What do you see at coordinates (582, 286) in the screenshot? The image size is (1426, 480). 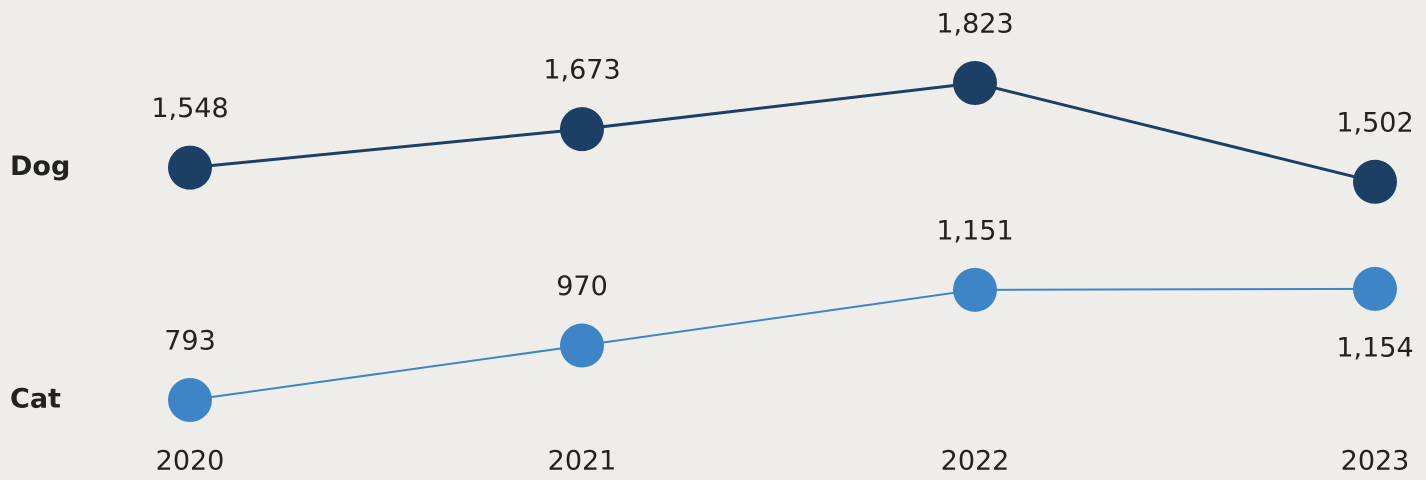 I see `data-label: 970` at bounding box center [582, 286].